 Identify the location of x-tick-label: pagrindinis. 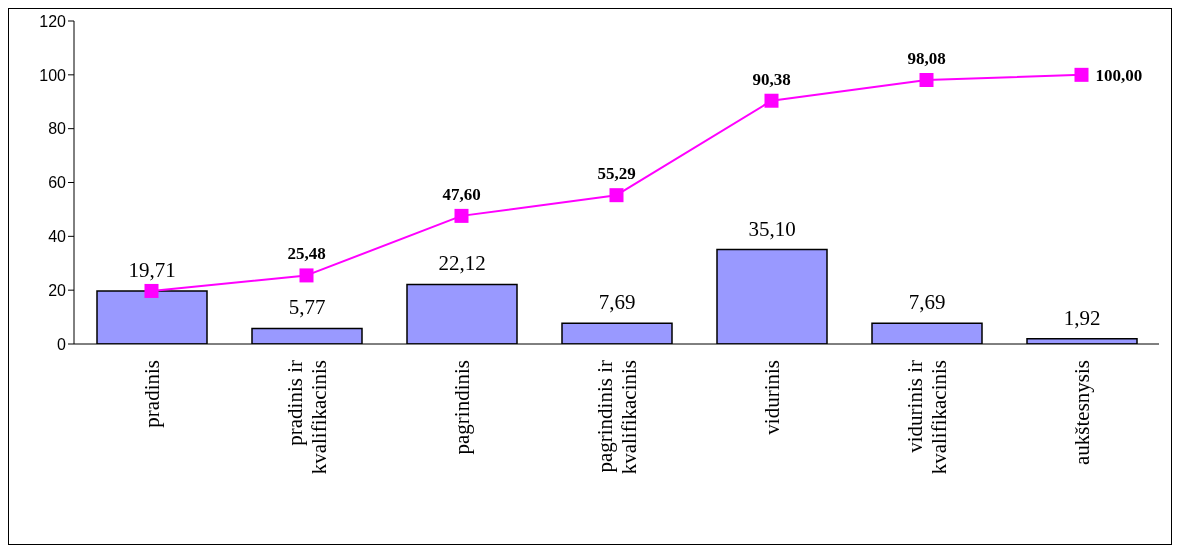
(461, 407).